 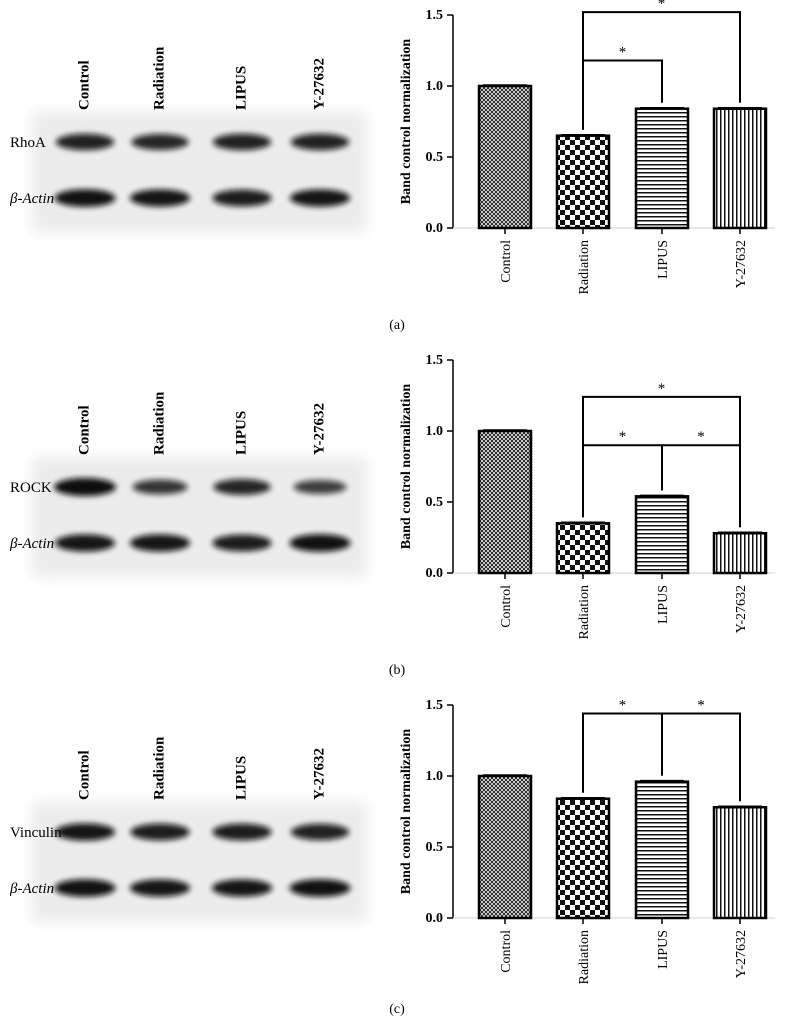 I want to click on western-blot-b: Control Radiation LIPUS Y-27632 ROCK β-Actin, so click(x=188, y=484).